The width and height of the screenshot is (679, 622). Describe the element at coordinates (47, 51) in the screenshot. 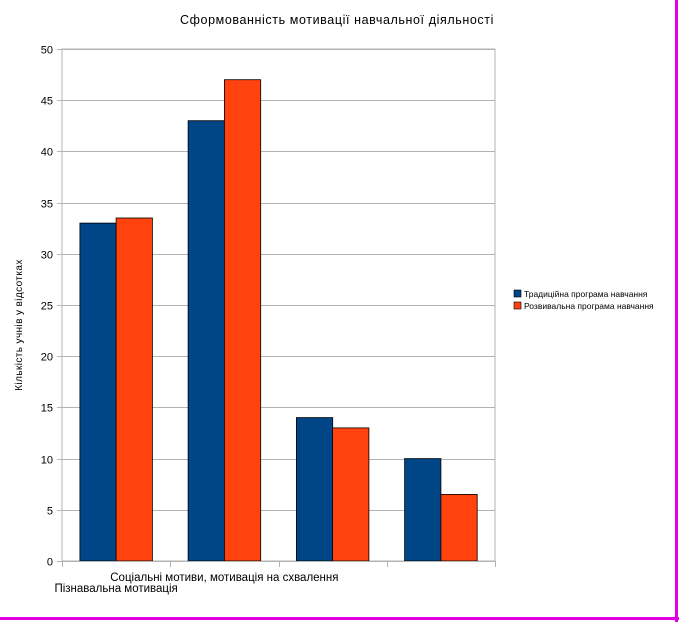

I see `y-tick-label: 50` at that location.